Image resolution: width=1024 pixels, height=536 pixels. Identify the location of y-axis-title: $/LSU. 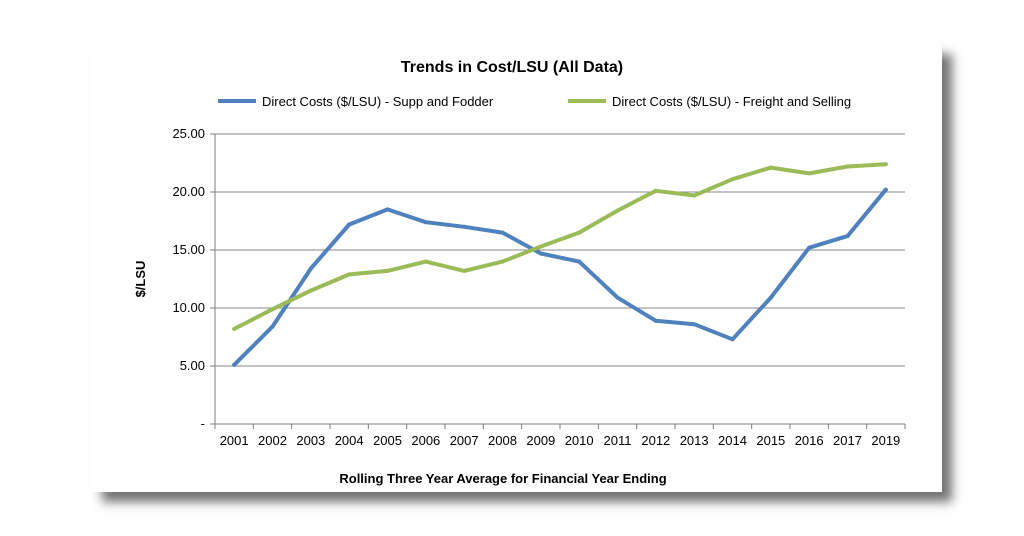
(140, 279).